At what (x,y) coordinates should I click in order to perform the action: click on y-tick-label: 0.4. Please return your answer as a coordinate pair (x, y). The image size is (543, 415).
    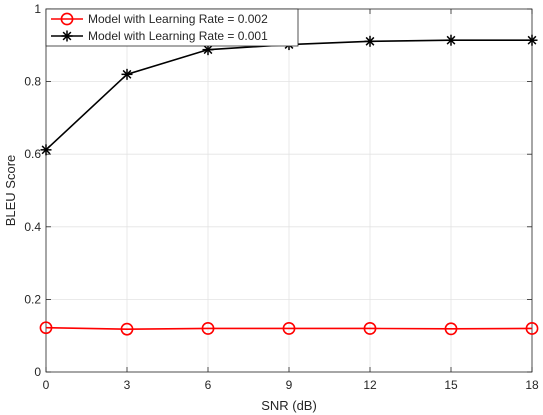
    Looking at the image, I should click on (32, 227).